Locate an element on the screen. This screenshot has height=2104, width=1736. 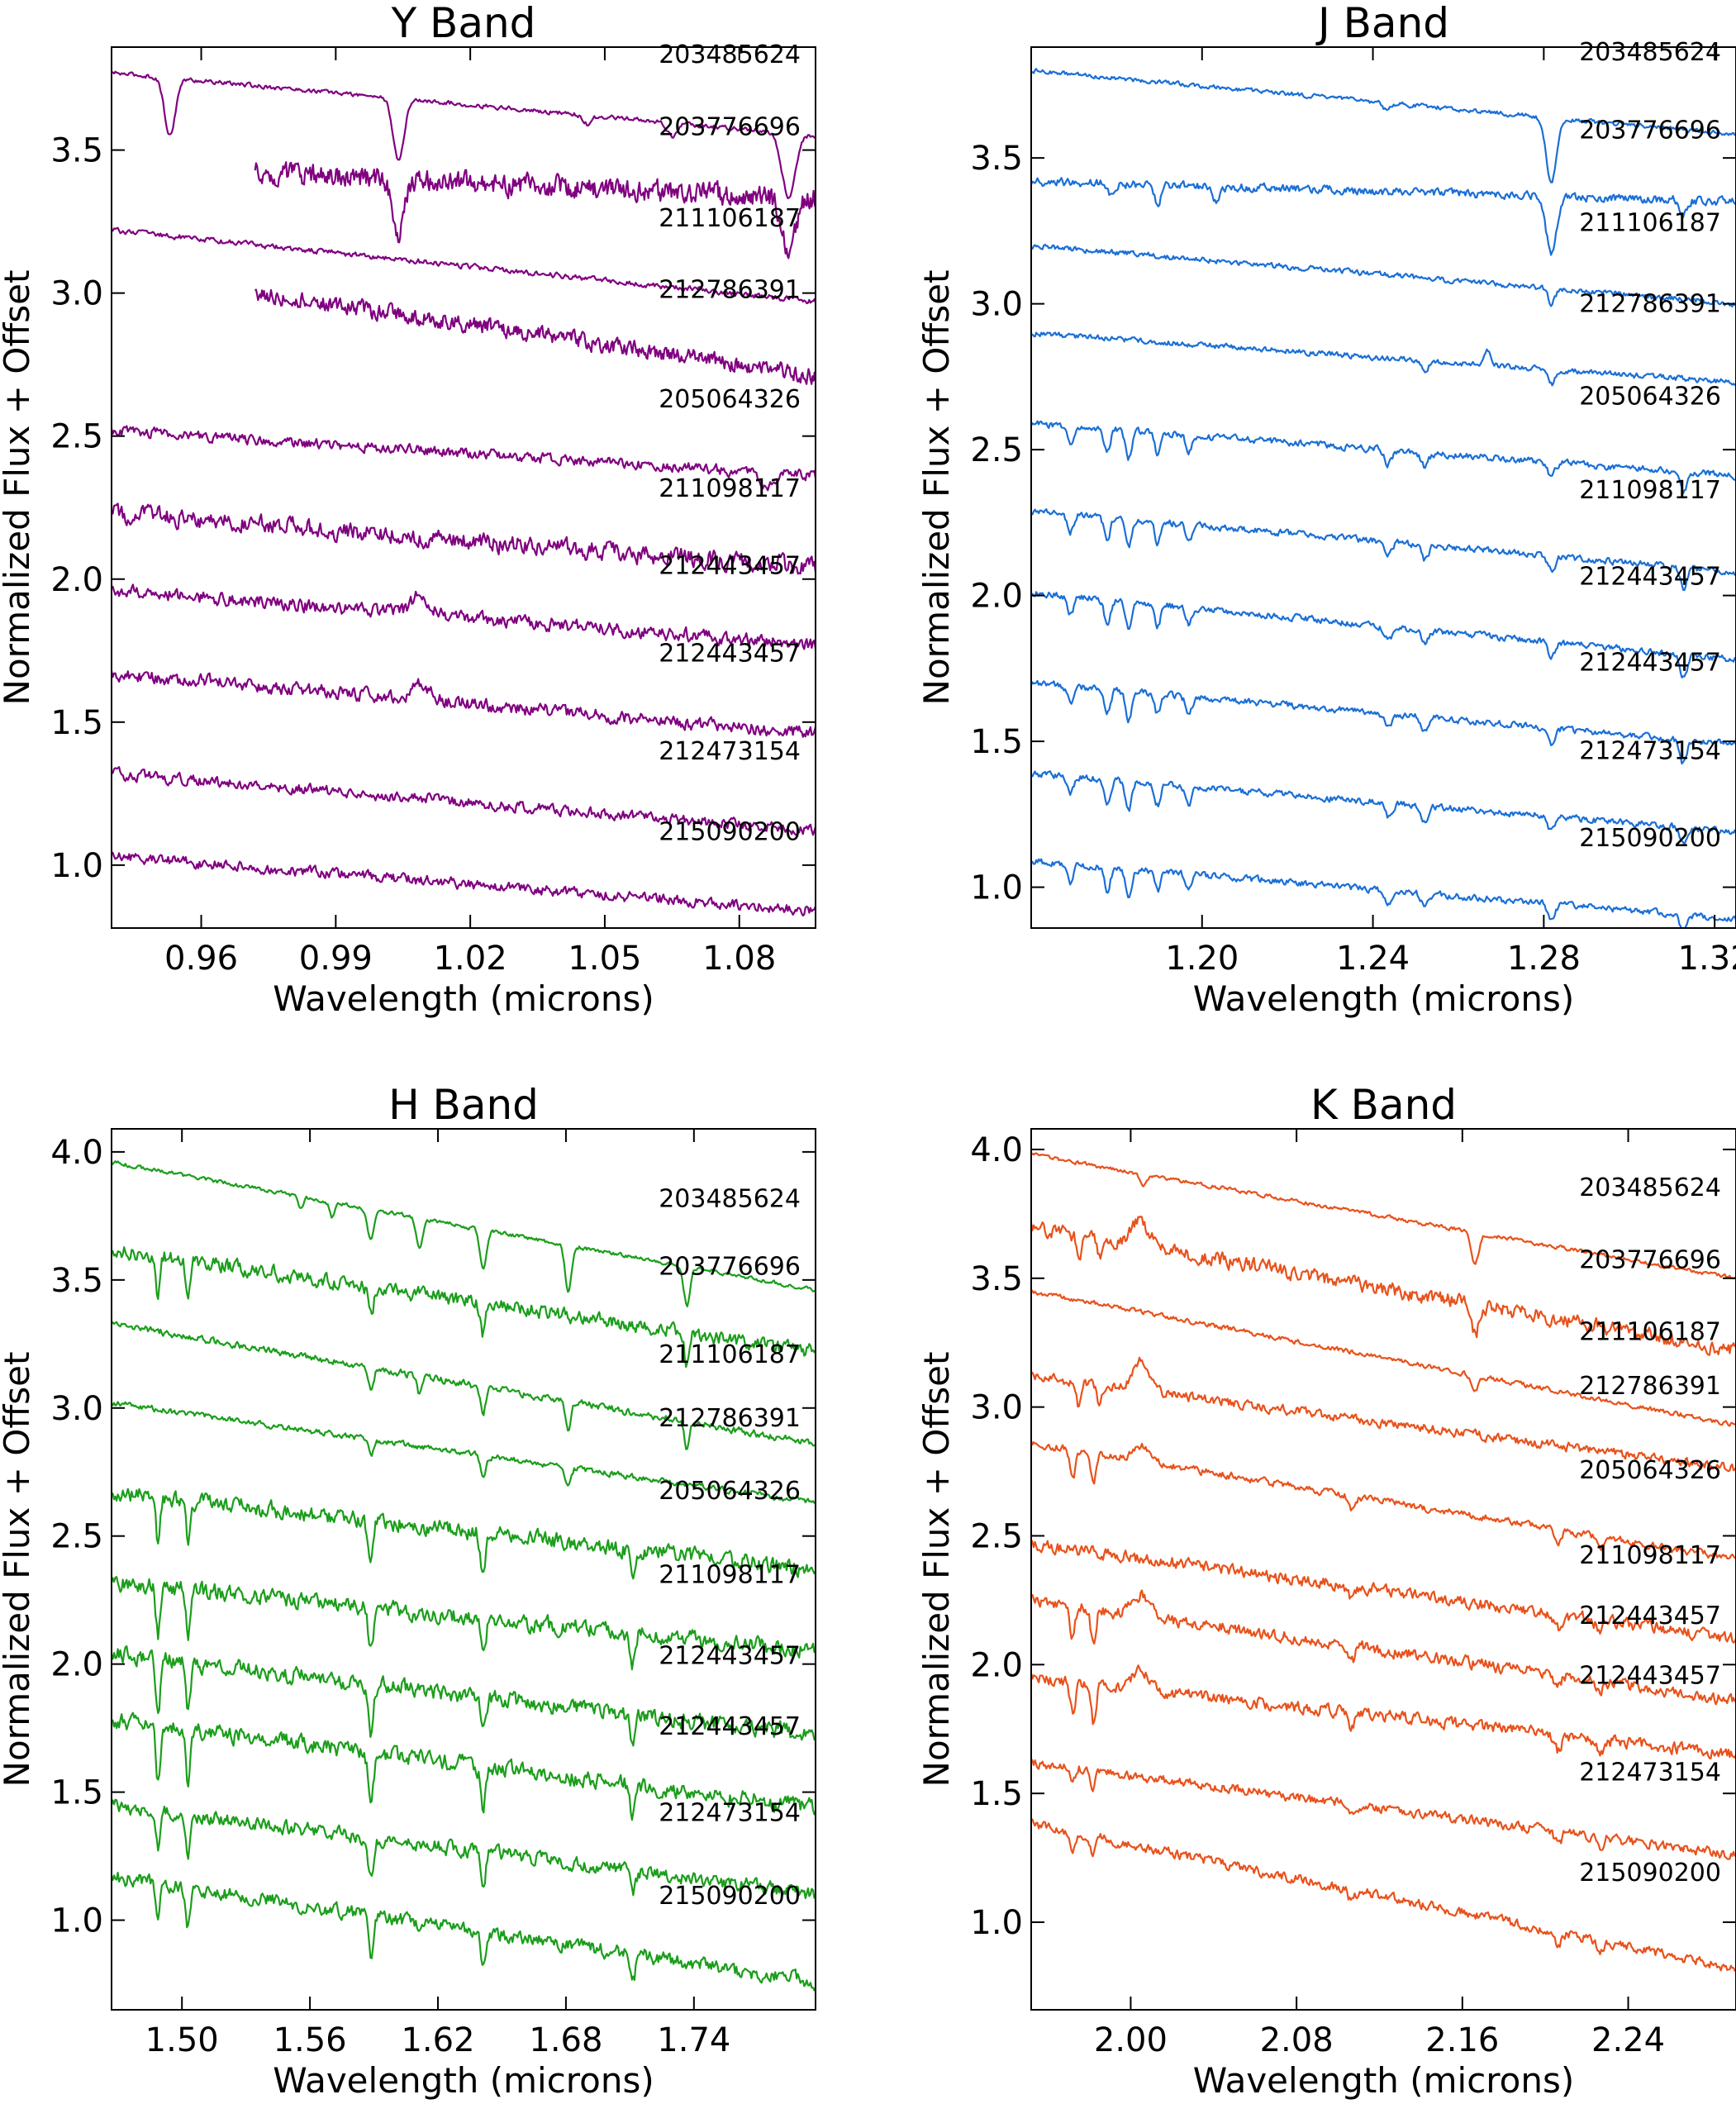
x-tick-label: 1.32 is located at coordinates (1707, 959).